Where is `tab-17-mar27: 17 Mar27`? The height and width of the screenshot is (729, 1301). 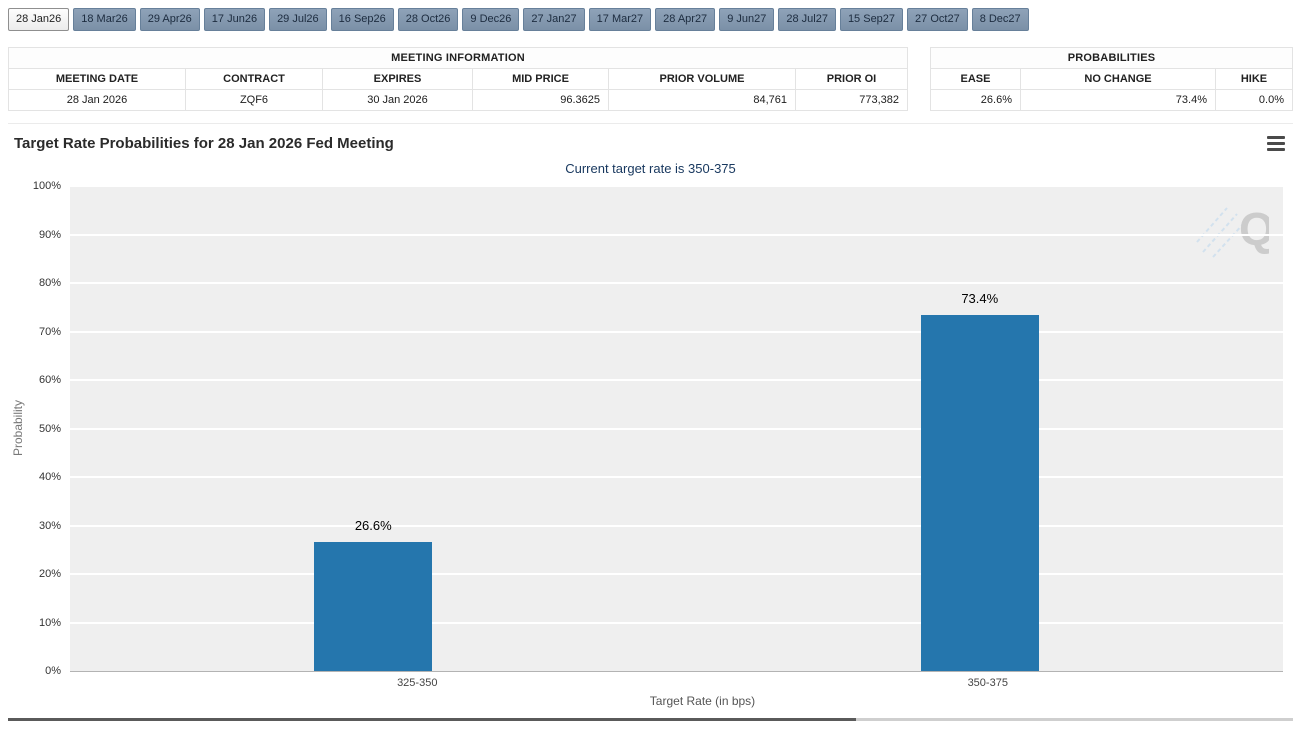 tab-17-mar27: 17 Mar27 is located at coordinates (620, 20).